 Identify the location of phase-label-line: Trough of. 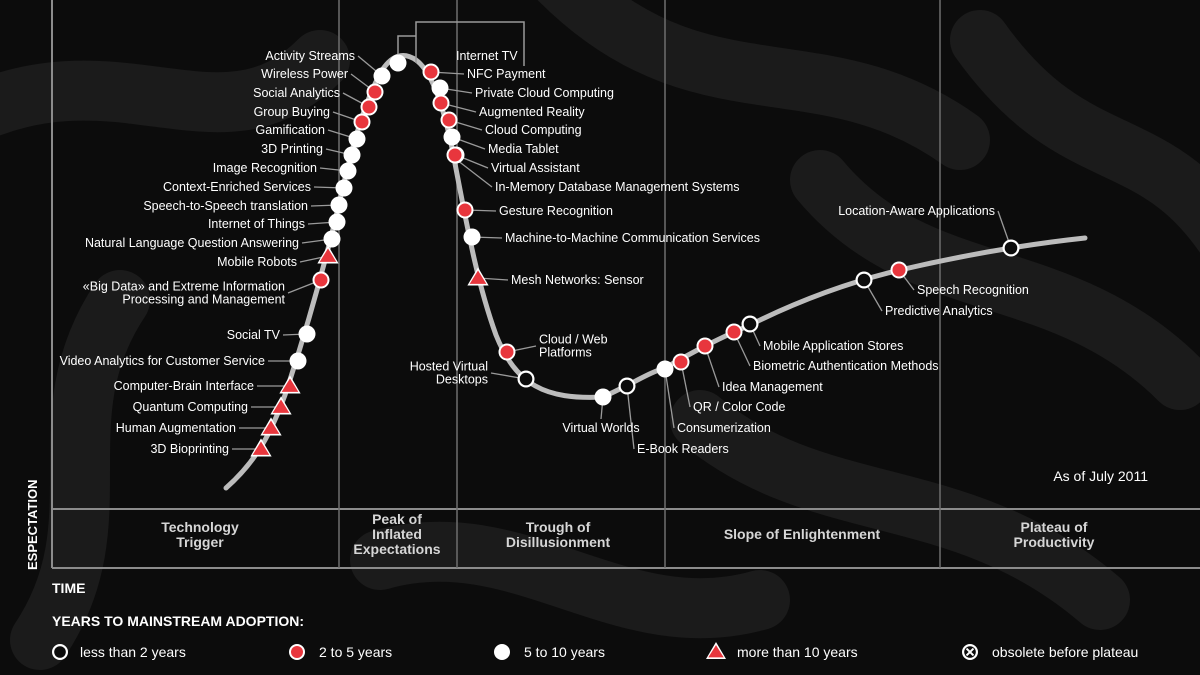
(558, 527).